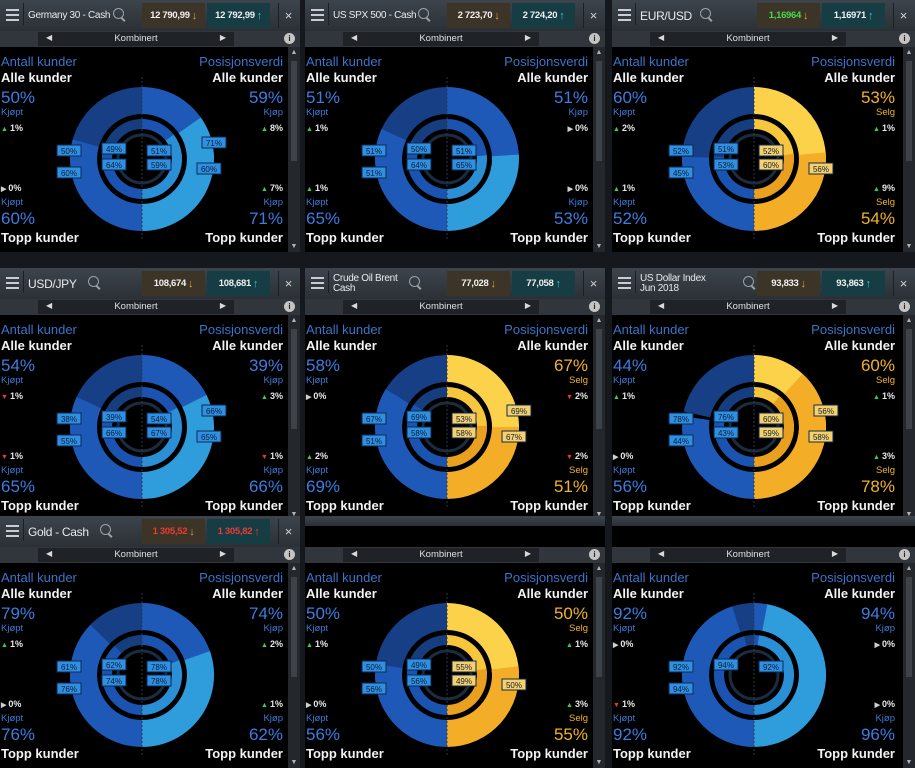 The height and width of the screenshot is (768, 915). Describe the element at coordinates (853, 15) in the screenshot. I see `buy-price-button: 1,16971 ↑` at that location.